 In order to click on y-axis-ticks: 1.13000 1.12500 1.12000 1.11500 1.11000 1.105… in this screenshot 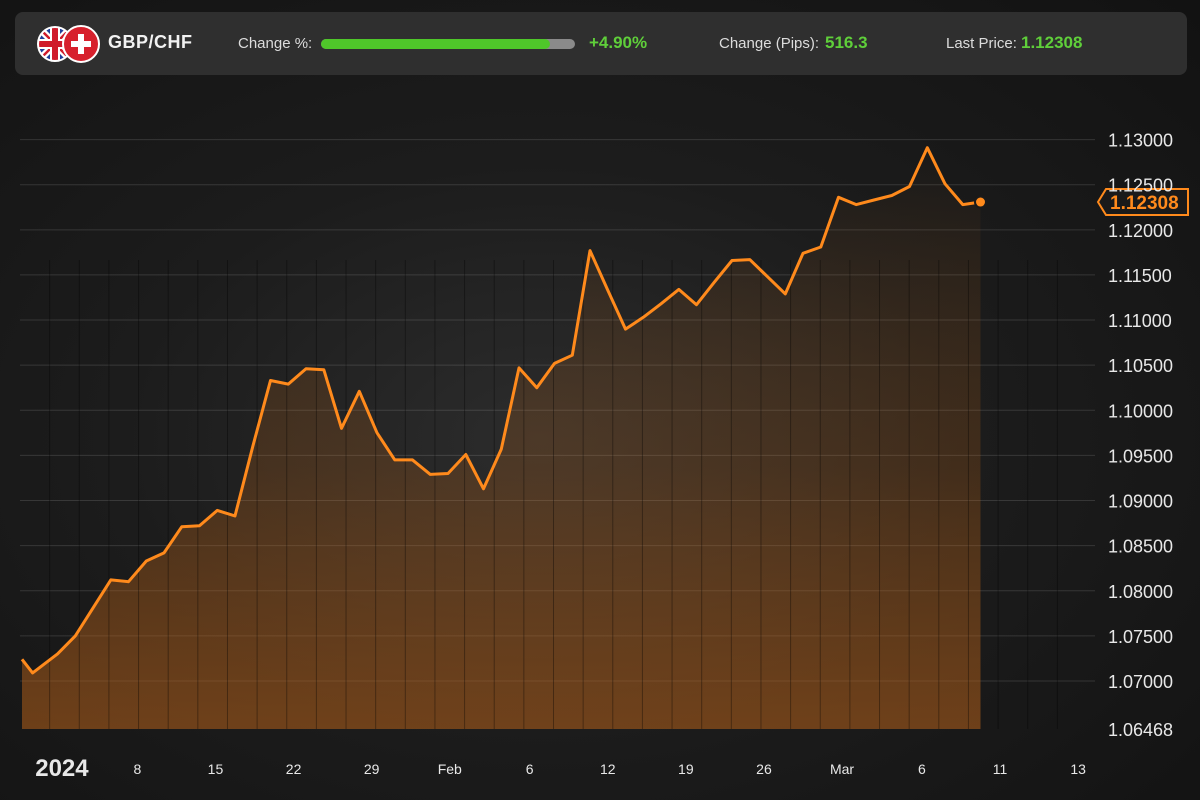, I will do `click(1140, 435)`.